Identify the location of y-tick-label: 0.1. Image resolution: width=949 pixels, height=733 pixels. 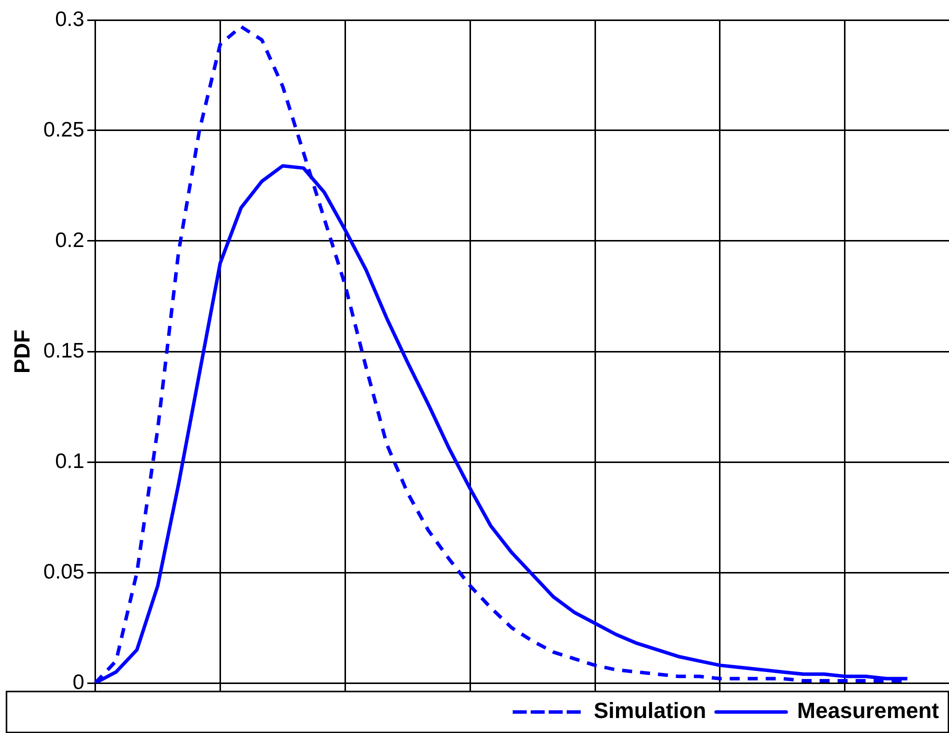
(69, 461).